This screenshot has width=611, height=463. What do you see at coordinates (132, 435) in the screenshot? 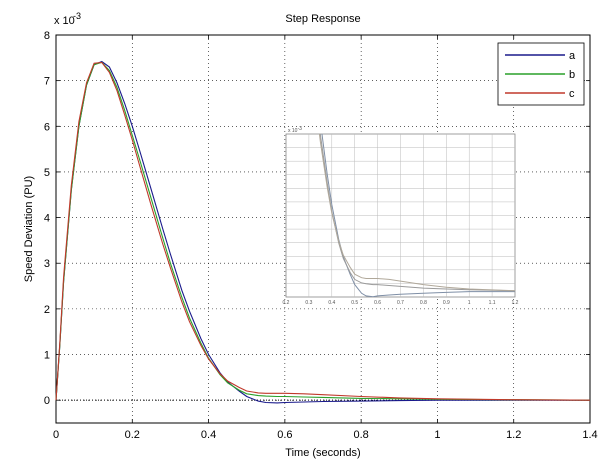
I see `x-tick-label: 0.2` at bounding box center [132, 435].